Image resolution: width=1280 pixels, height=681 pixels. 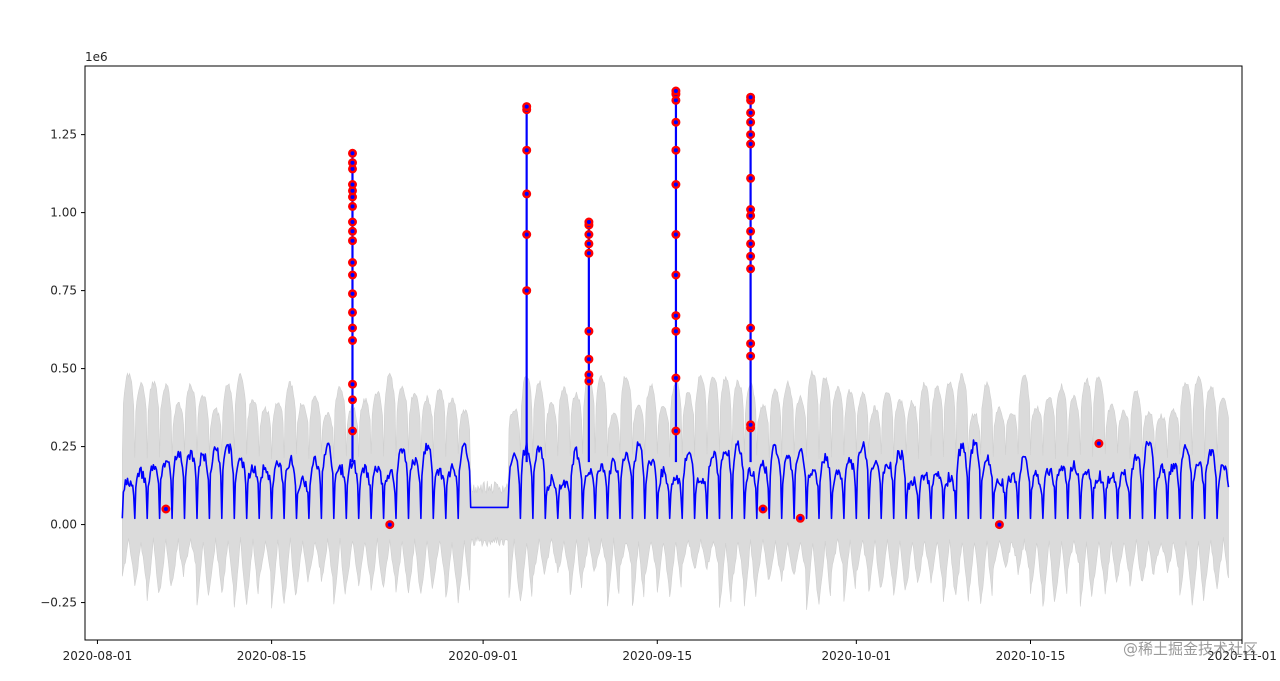 I want to click on y-tick-label: −0.25, so click(x=58, y=603).